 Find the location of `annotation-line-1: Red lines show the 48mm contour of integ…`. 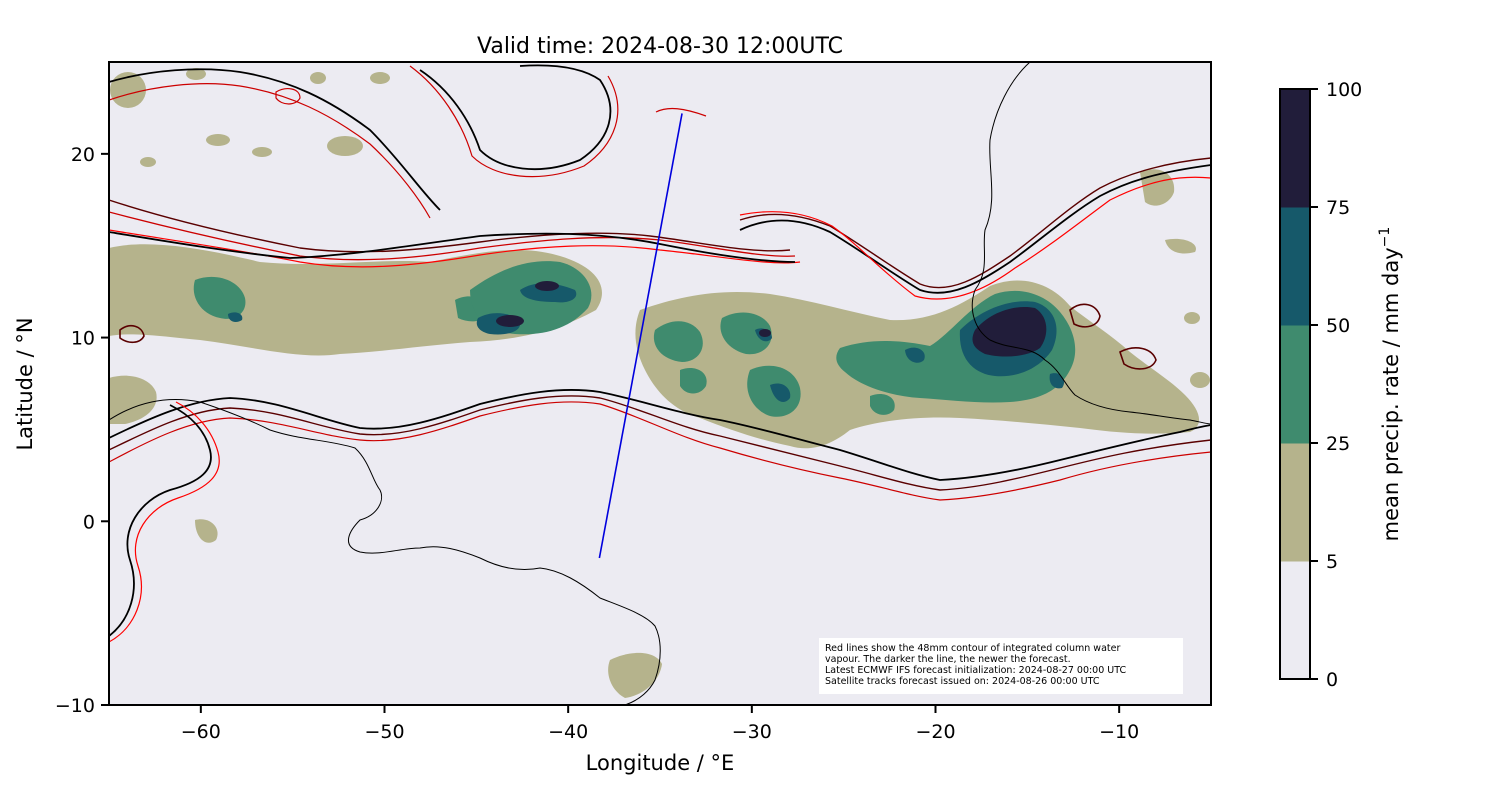

annotation-line-1: Red lines show the 48mm contour of integ… is located at coordinates (972, 648).